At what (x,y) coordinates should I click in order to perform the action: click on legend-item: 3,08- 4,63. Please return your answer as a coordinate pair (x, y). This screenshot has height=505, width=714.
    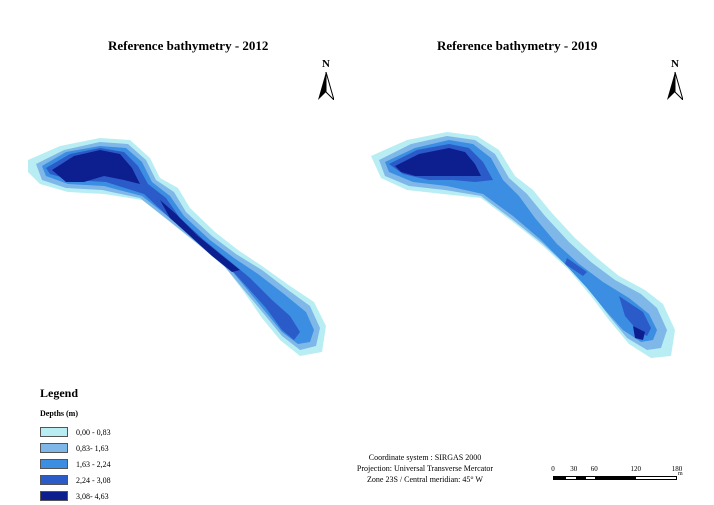
    Looking at the image, I should click on (120, 496).